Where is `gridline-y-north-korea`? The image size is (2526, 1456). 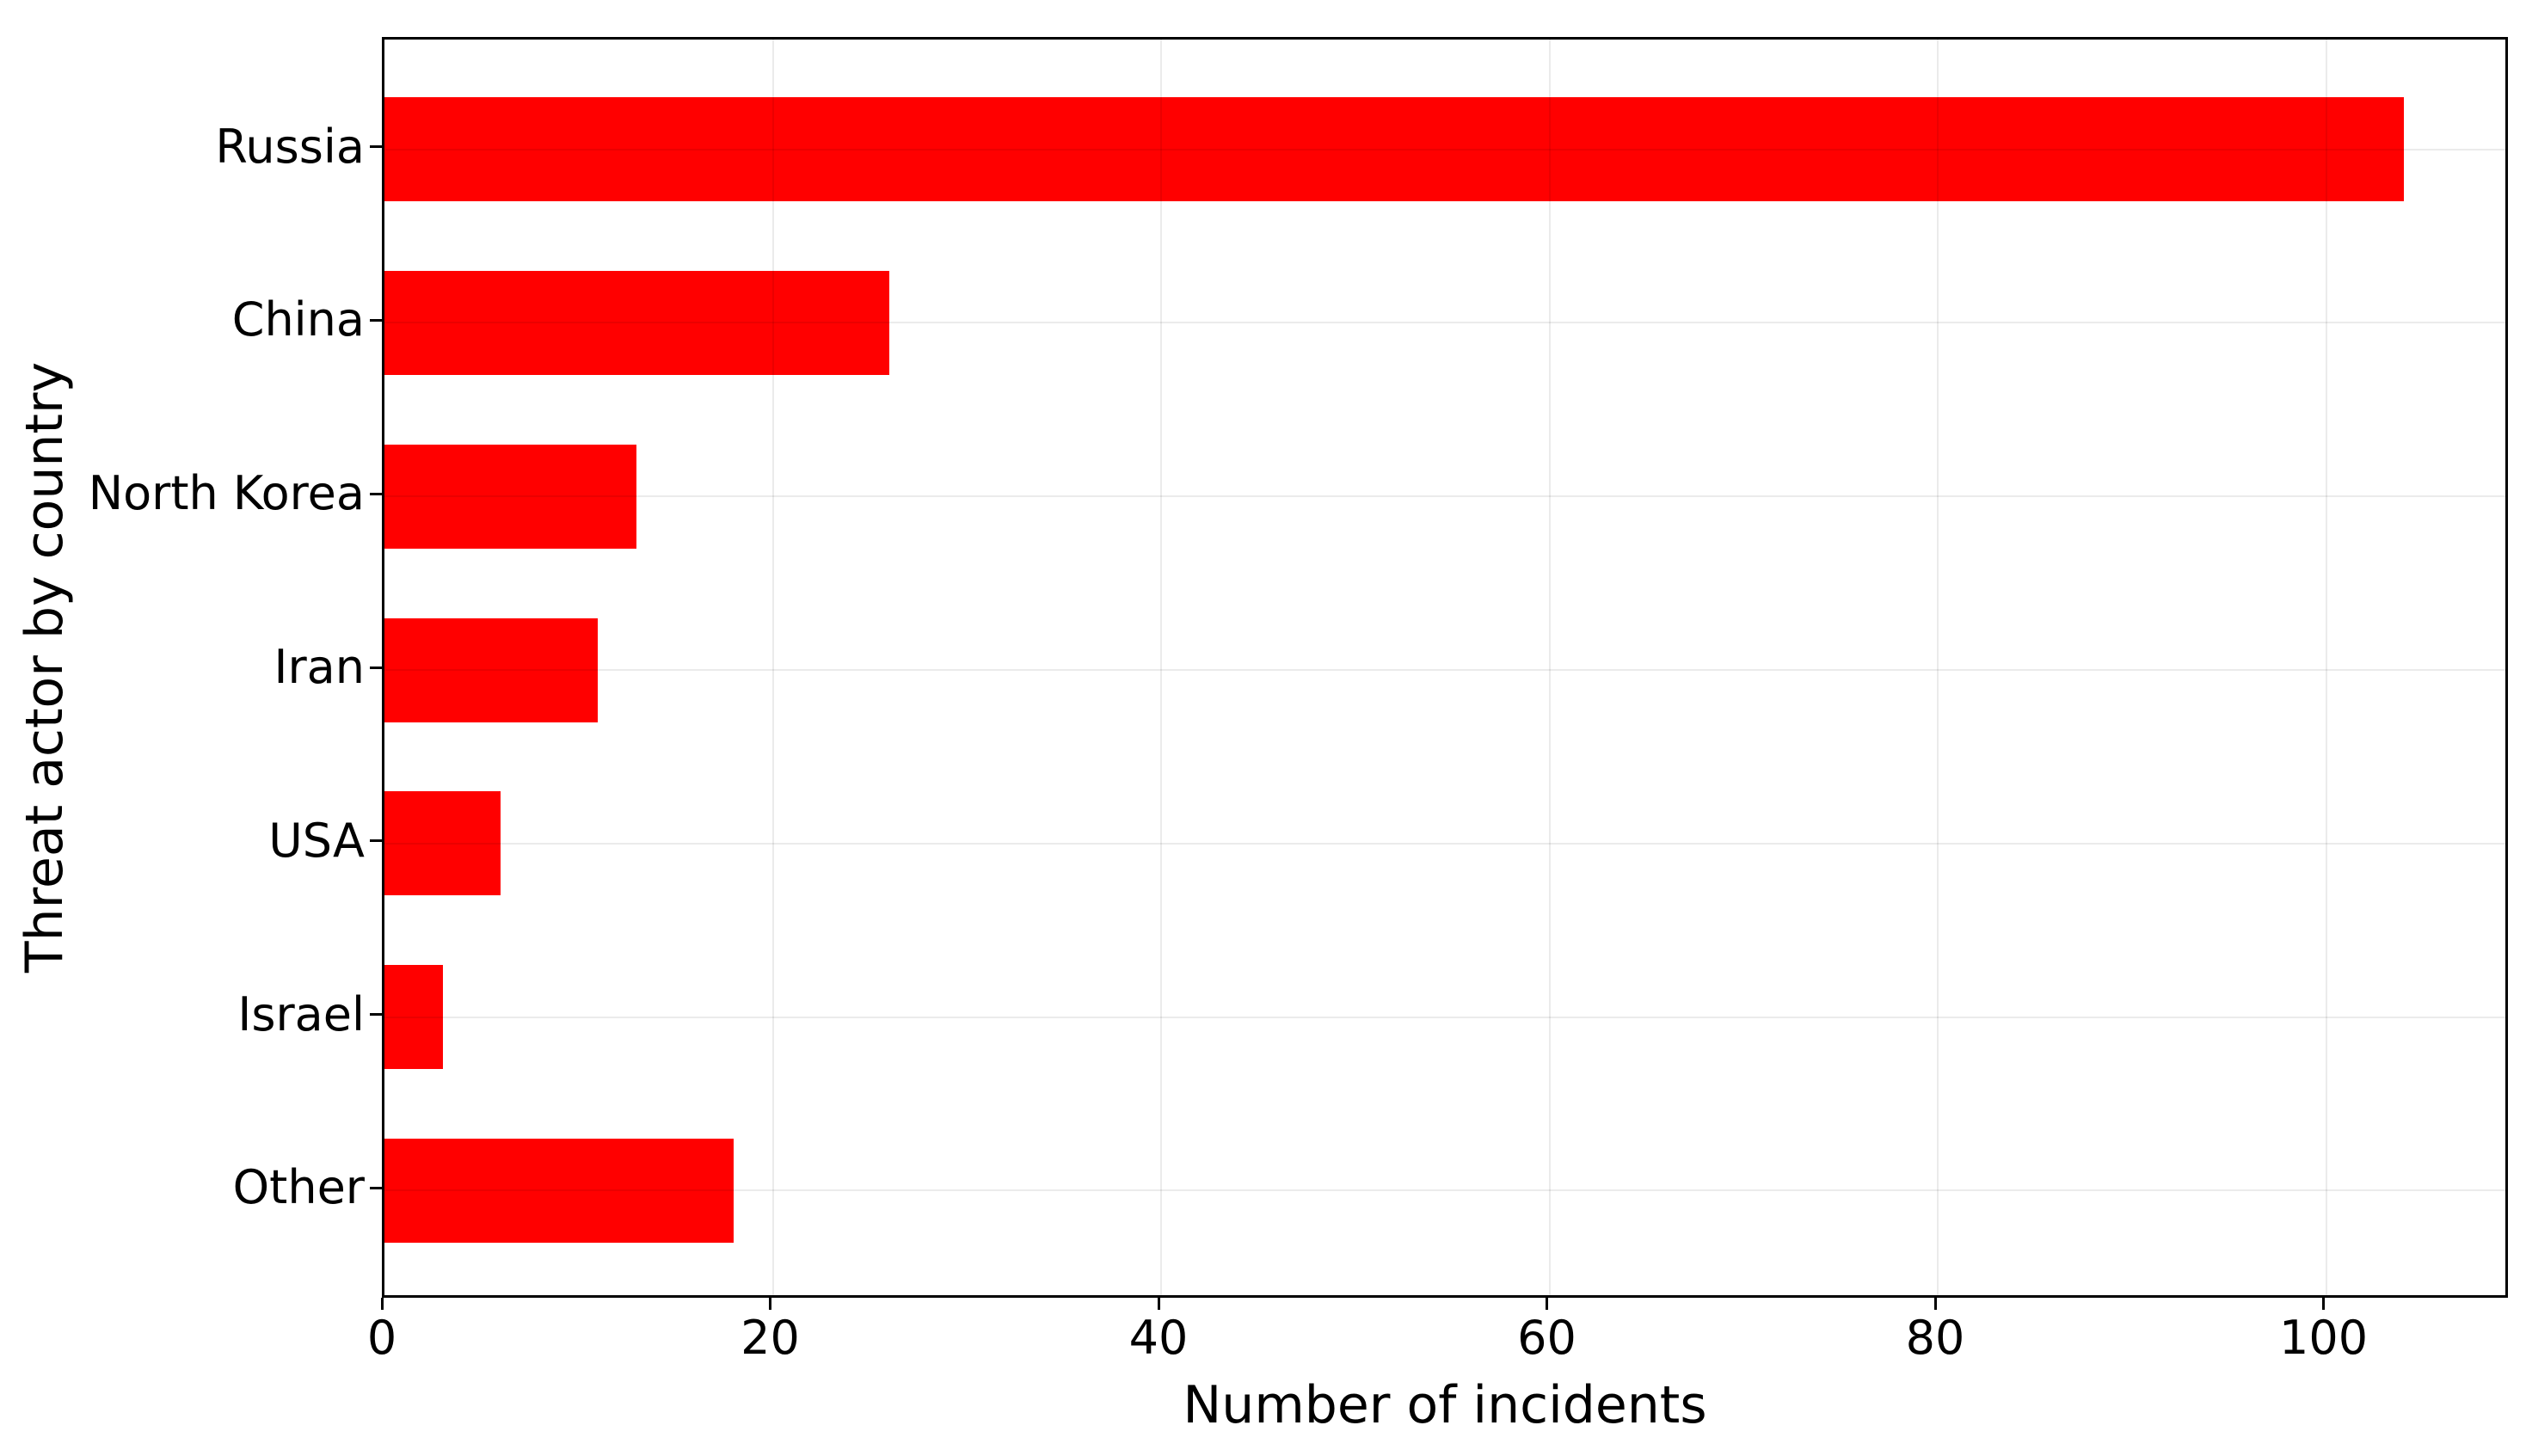 gridline-y-north-korea is located at coordinates (1444, 497).